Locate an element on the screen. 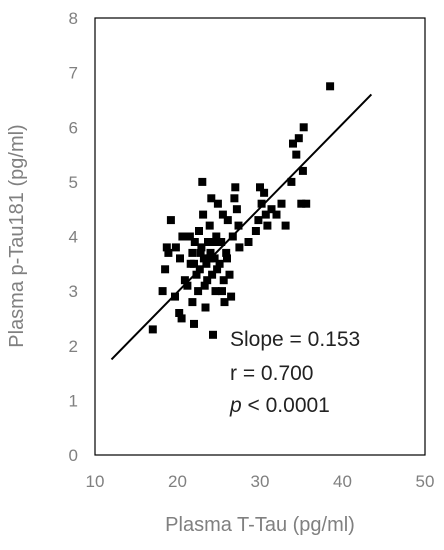  y-tick-label: 7 is located at coordinates (73, 73).